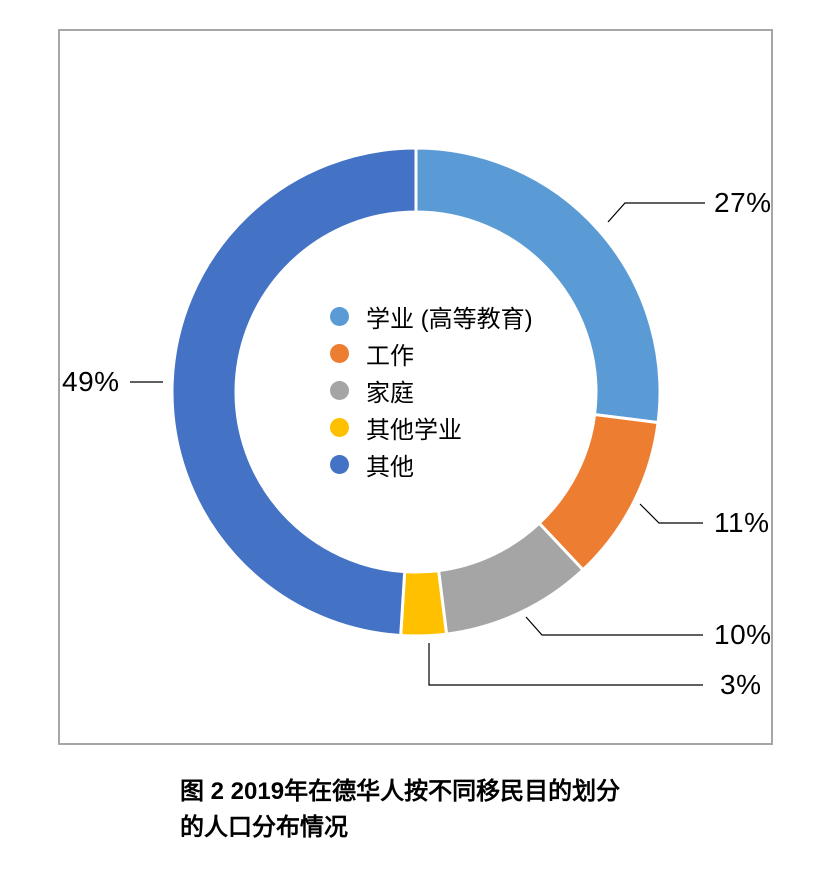 The width and height of the screenshot is (840, 884). I want to click on legend-label-study: 学业 (高等教育), so click(449, 319).